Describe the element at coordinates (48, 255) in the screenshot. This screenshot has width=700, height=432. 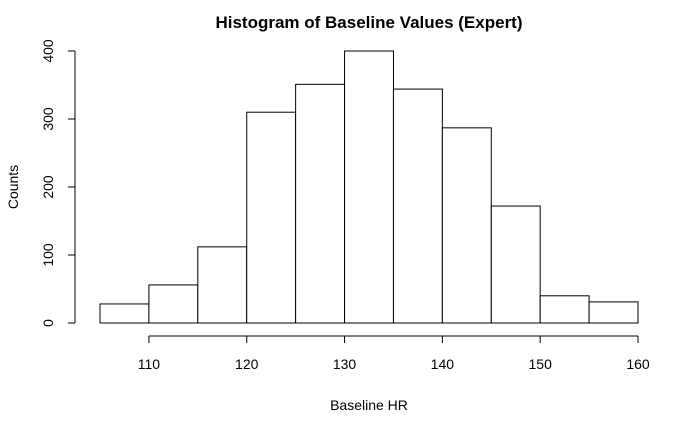
I see `y-tick-label-100: 100` at that location.